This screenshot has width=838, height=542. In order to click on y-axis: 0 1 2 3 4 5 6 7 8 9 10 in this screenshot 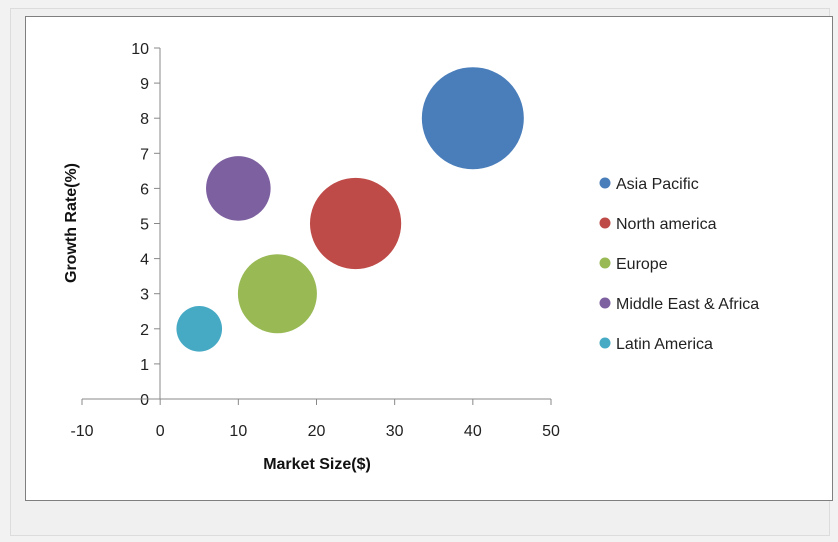, I will do `click(146, 225)`.